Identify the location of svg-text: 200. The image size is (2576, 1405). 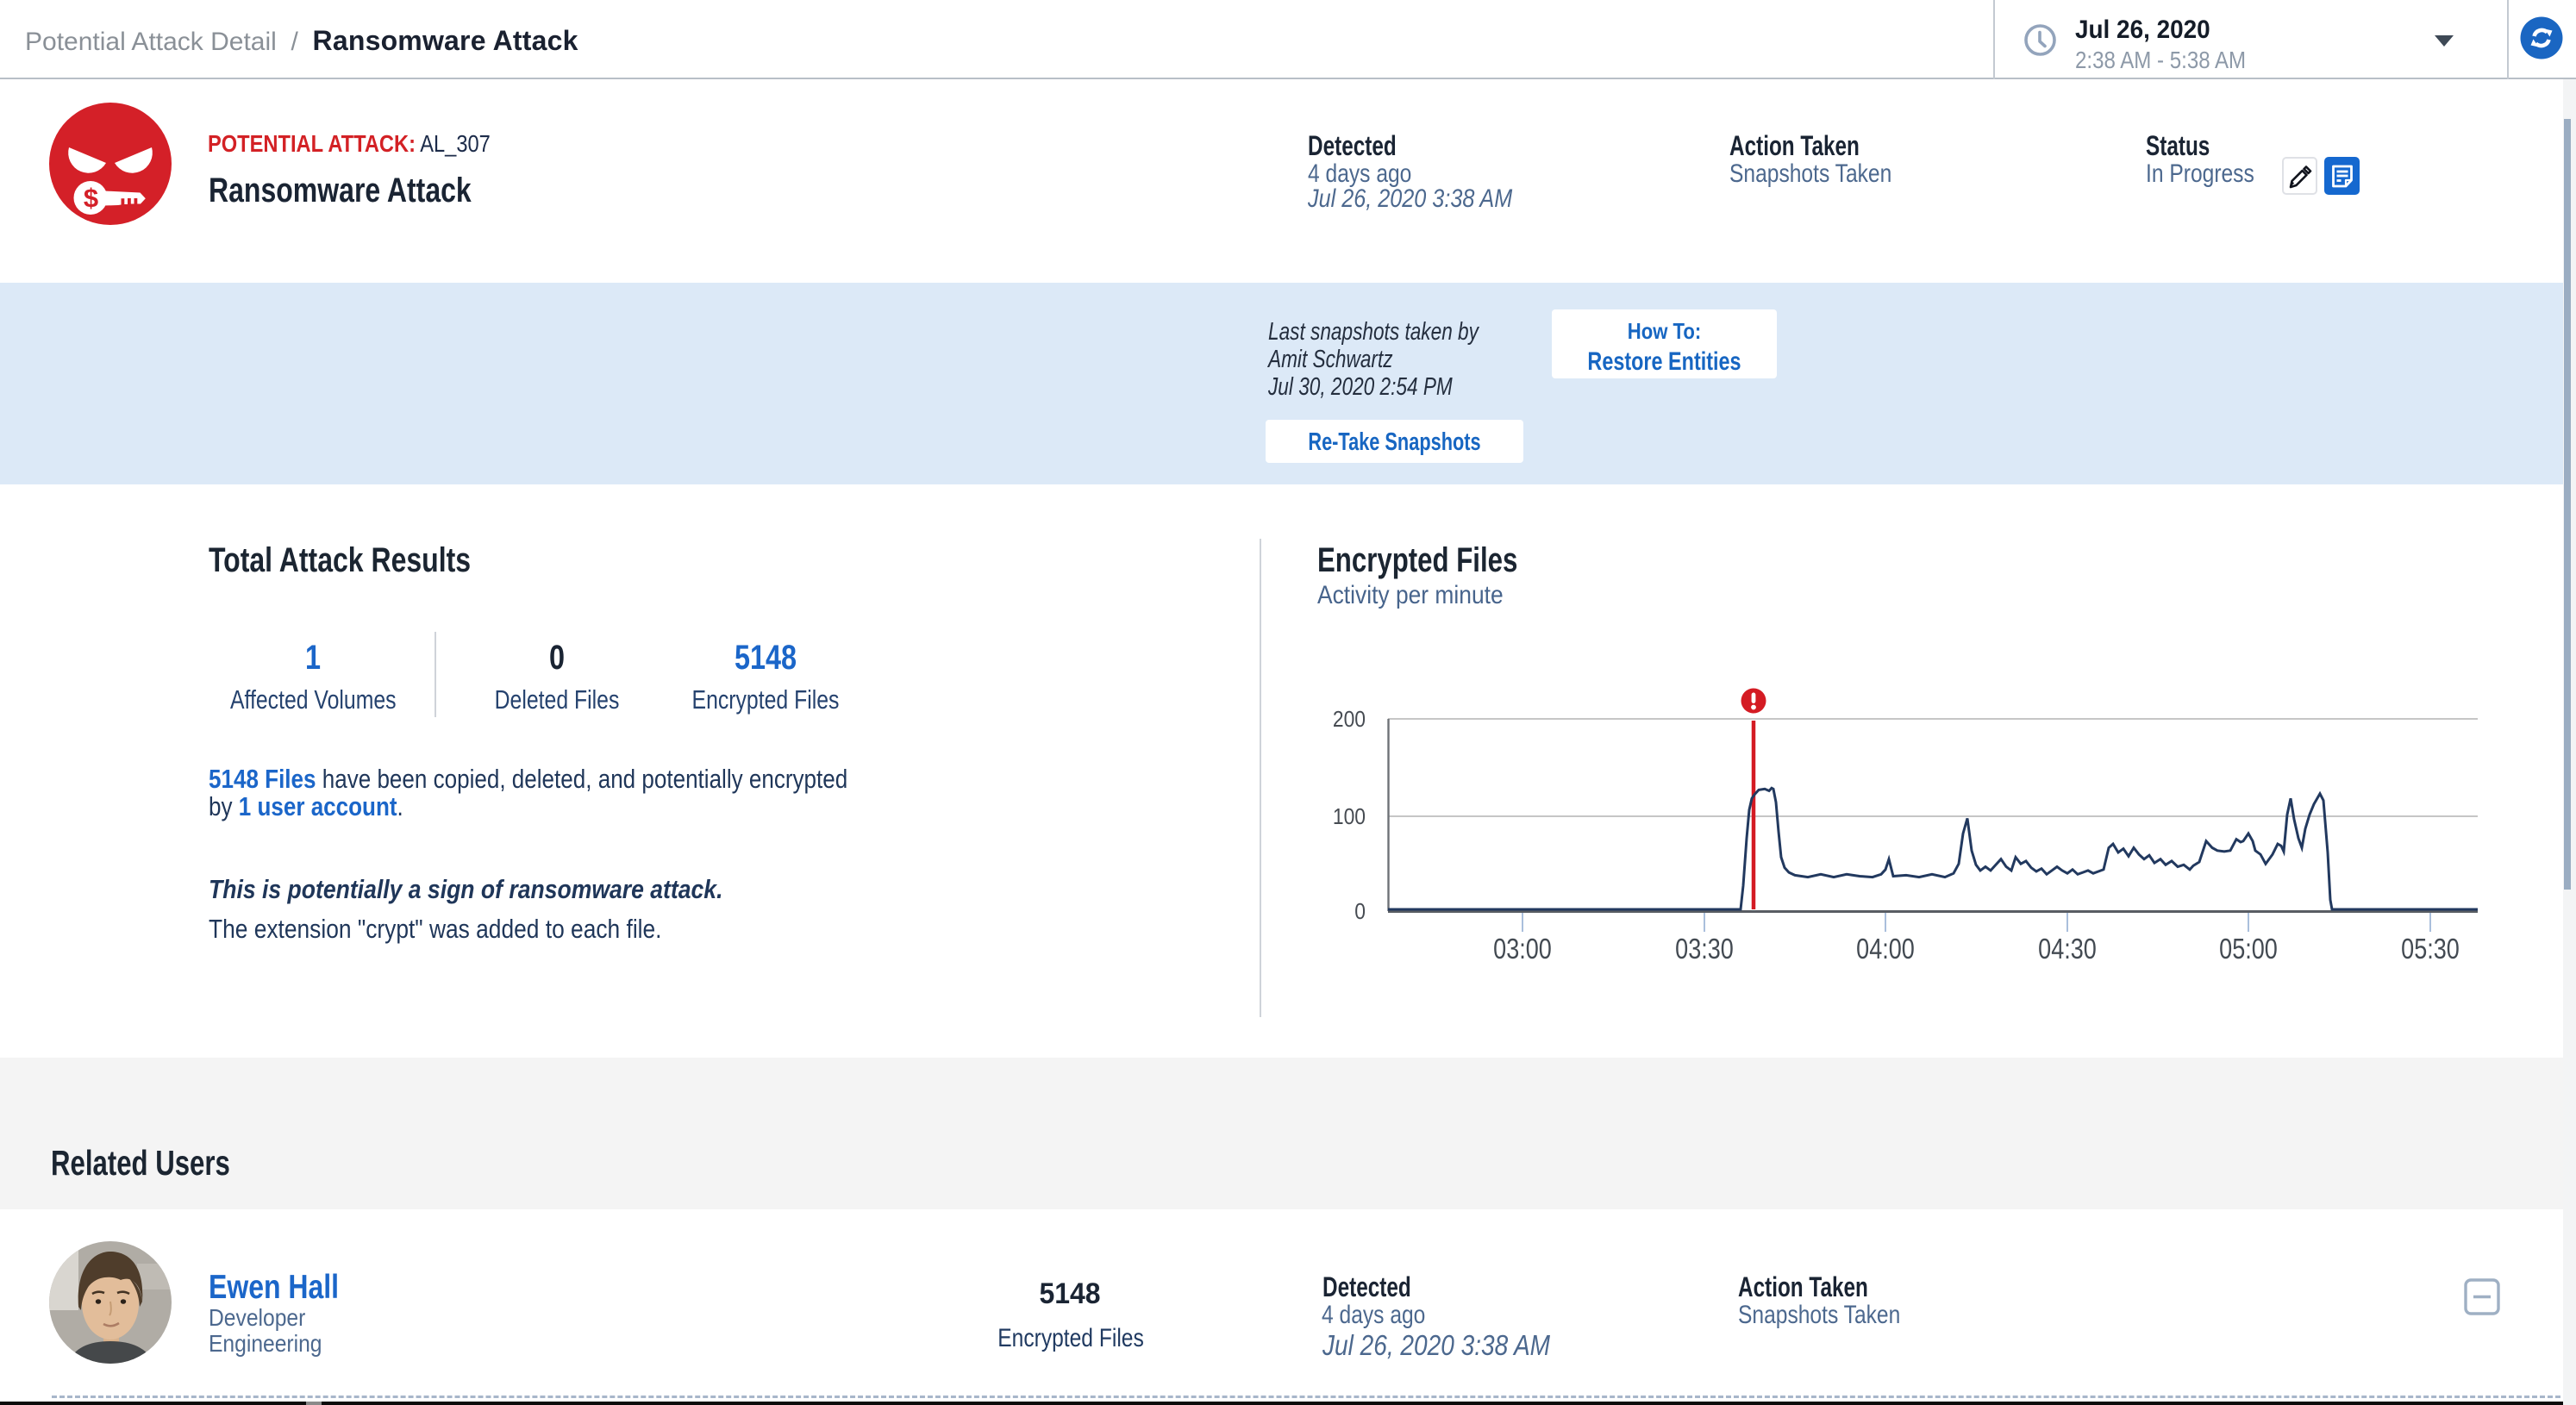
(1349, 720).